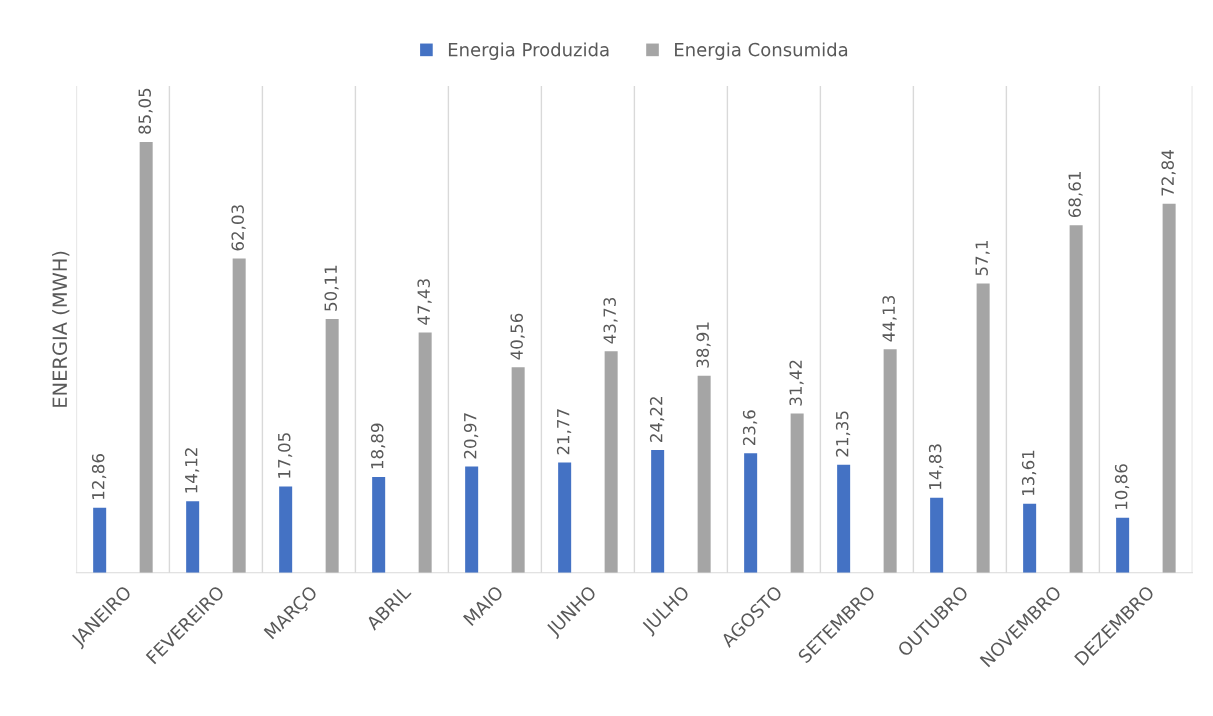  What do you see at coordinates (61, 329) in the screenshot?
I see `y-axis-title: ENERGIA (MWH)` at bounding box center [61, 329].